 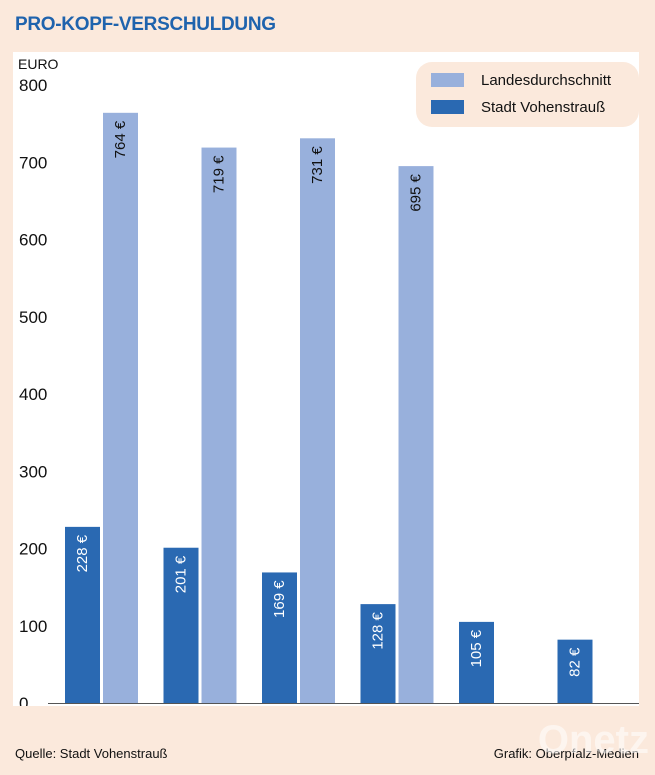 I want to click on y-tick-label: 0, so click(x=23, y=700).